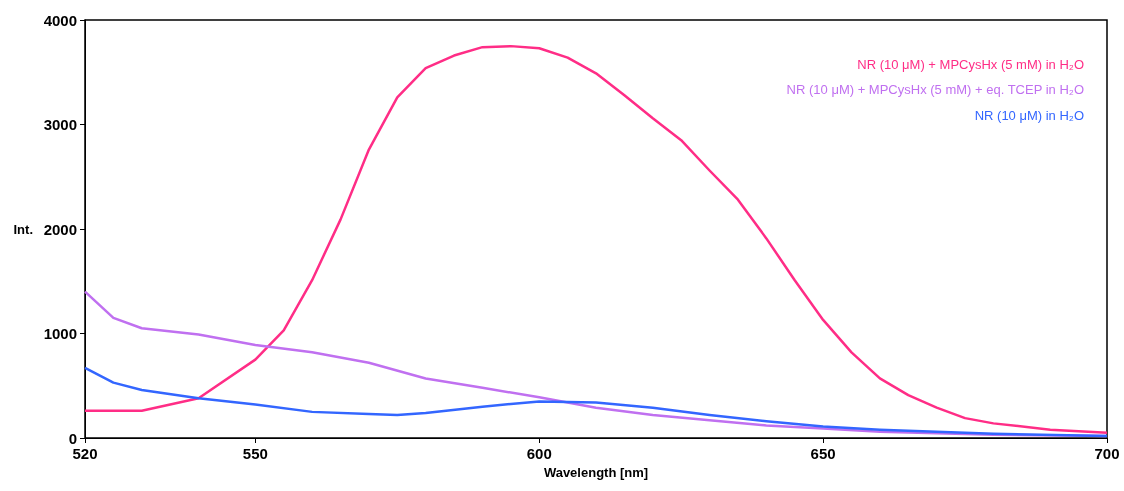 Image resolution: width=1124 pixels, height=491 pixels. Describe the element at coordinates (60, 124) in the screenshot. I see `y-tick-label: 3000` at that location.